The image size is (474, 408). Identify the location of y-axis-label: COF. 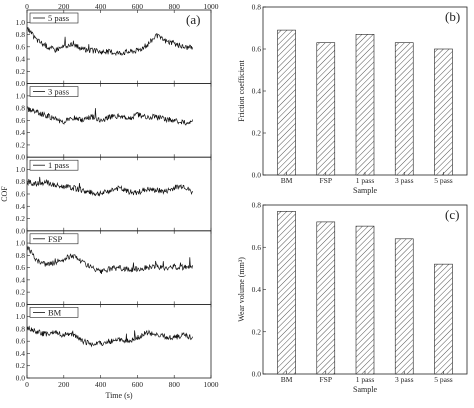
(4, 194).